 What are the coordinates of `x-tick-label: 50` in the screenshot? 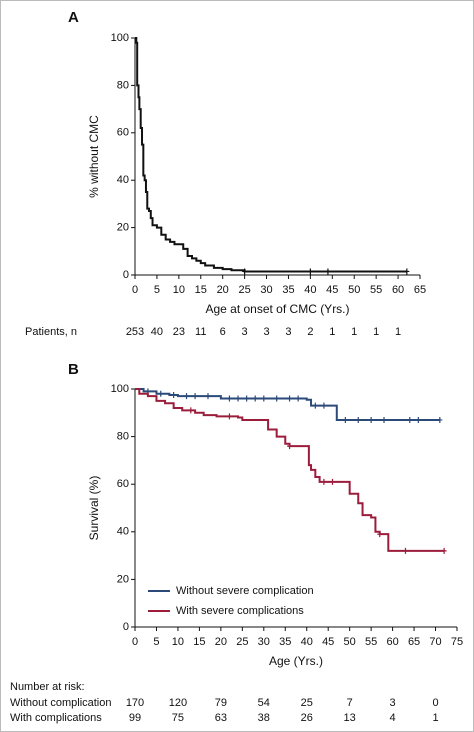 It's located at (354, 290).